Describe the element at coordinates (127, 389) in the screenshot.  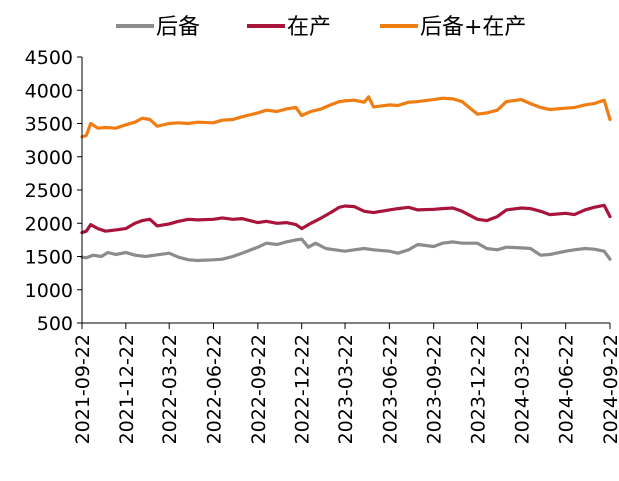
I see `x-tick-label: 2021-12-22` at that location.